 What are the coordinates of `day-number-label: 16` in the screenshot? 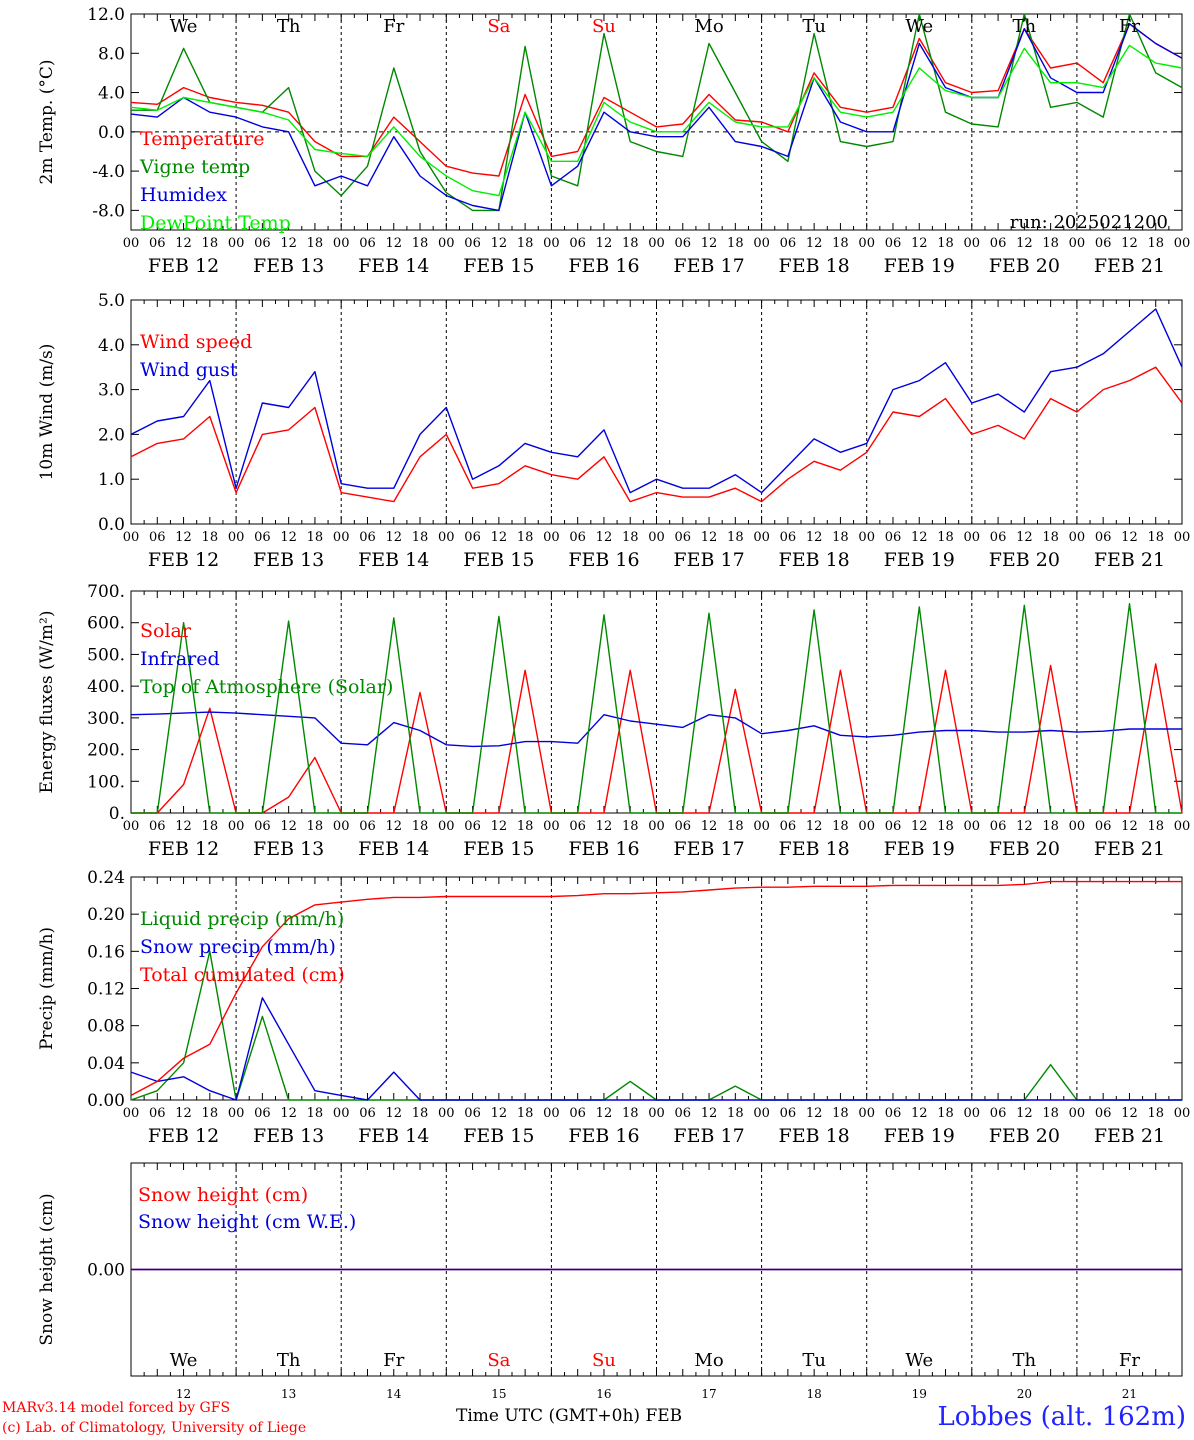 It's located at (603, 1394).